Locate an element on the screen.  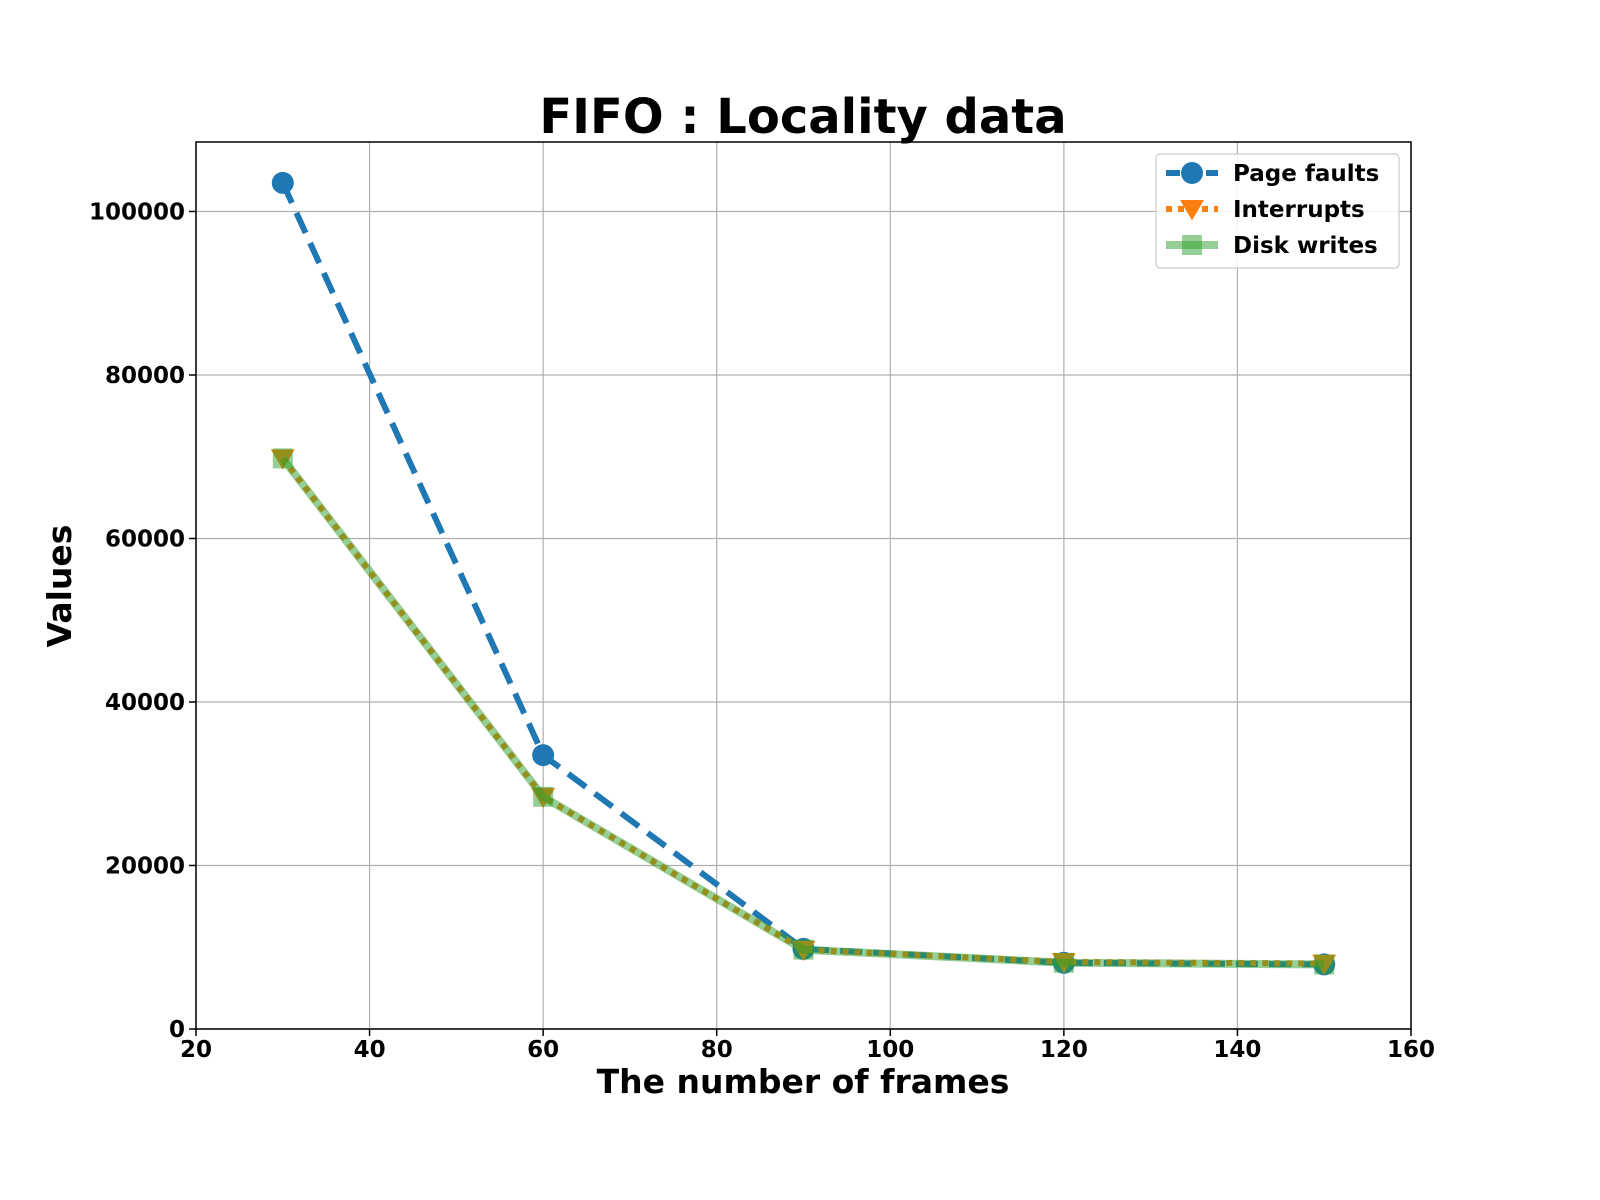
legend-entry: Disk writes is located at coordinates (1272, 246).